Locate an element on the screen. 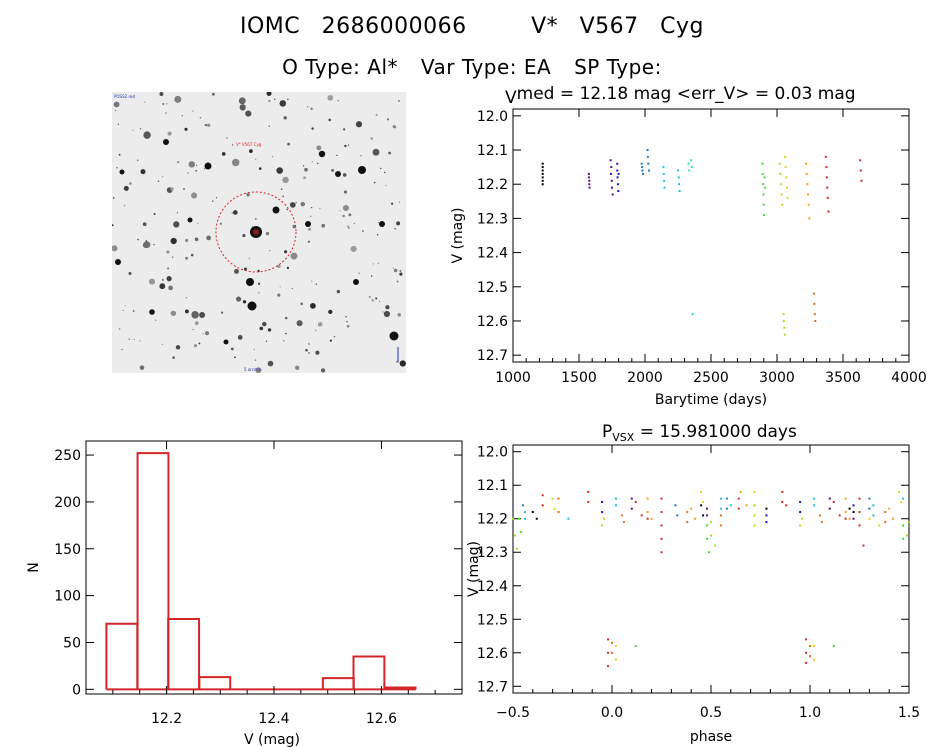 This screenshot has height=747, width=944. lc-xtick-label: 2000 is located at coordinates (645, 378).